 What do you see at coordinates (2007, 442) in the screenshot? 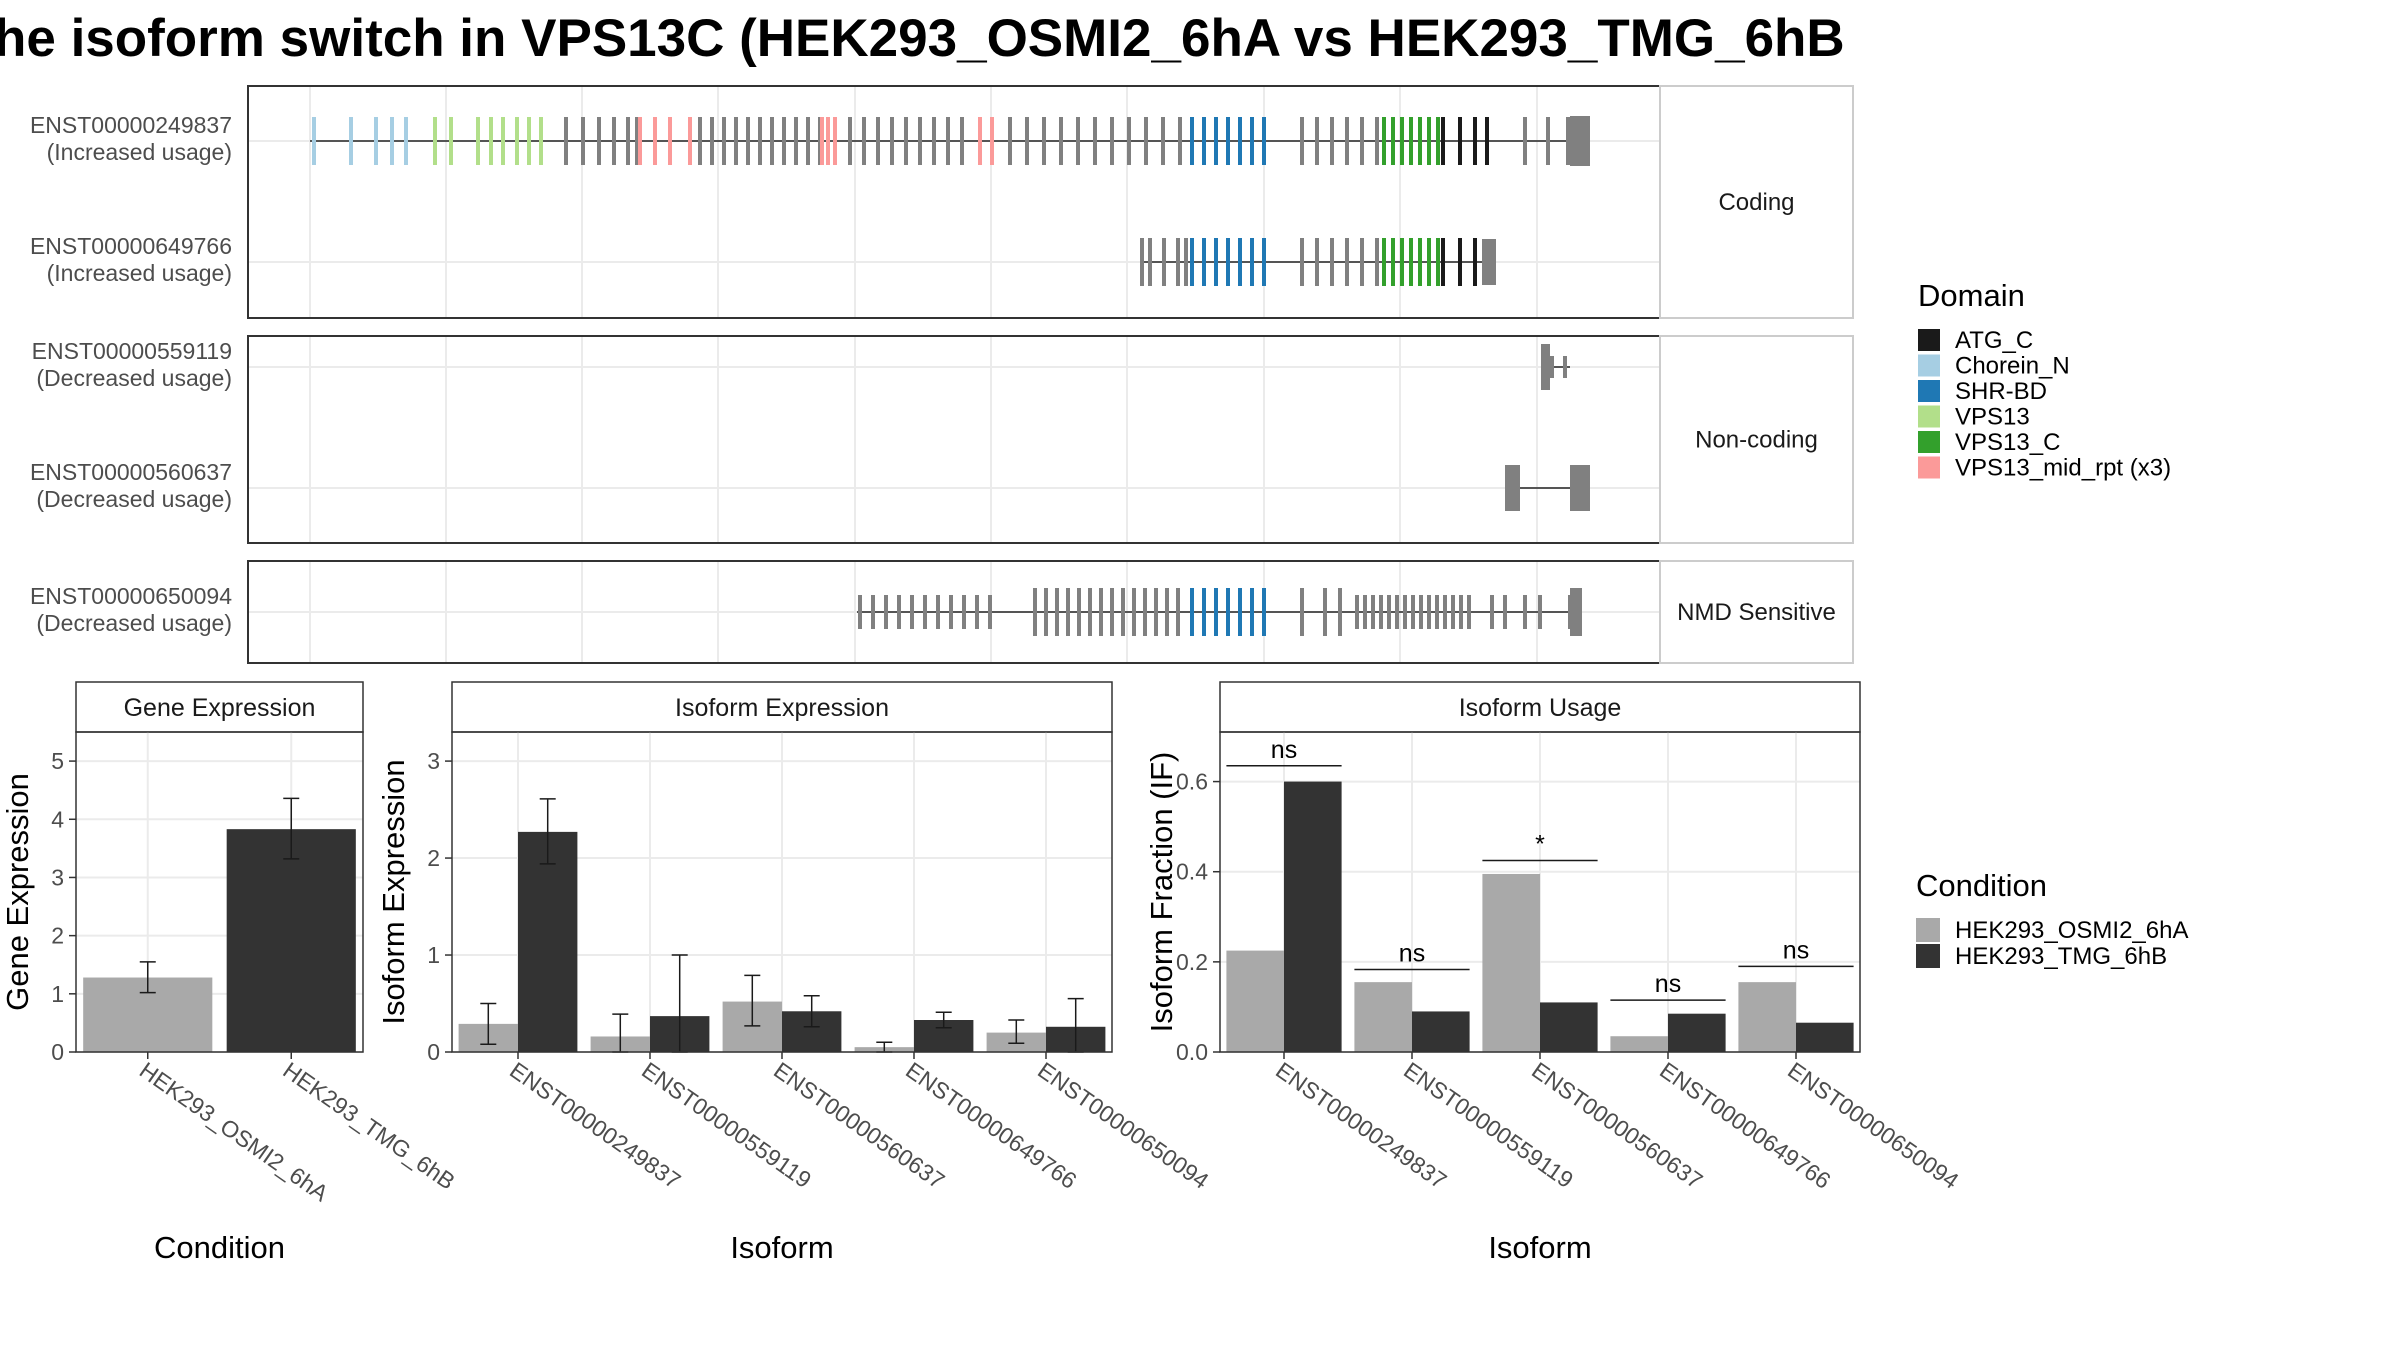
I see `legend-label: VPS13_C` at bounding box center [2007, 442].